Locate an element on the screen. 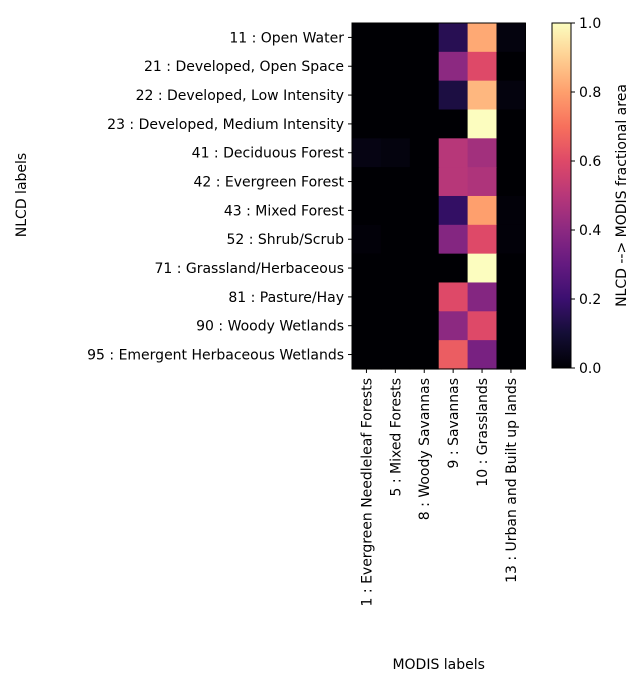 The width and height of the screenshot is (638, 674). x-tick-label: 10 : Grasslands is located at coordinates (483, 432).